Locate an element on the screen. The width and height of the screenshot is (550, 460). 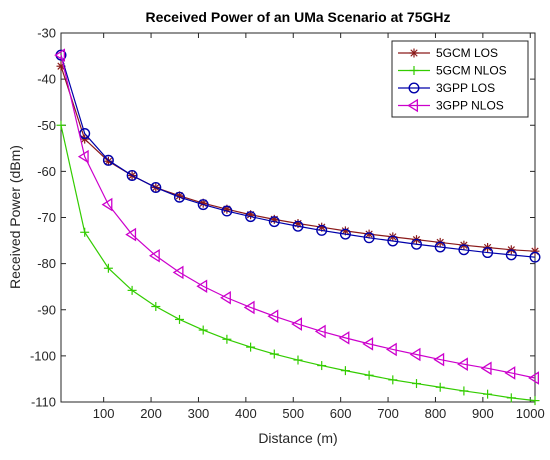
legend-label: 3GPP NLOS is located at coordinates (470, 106).